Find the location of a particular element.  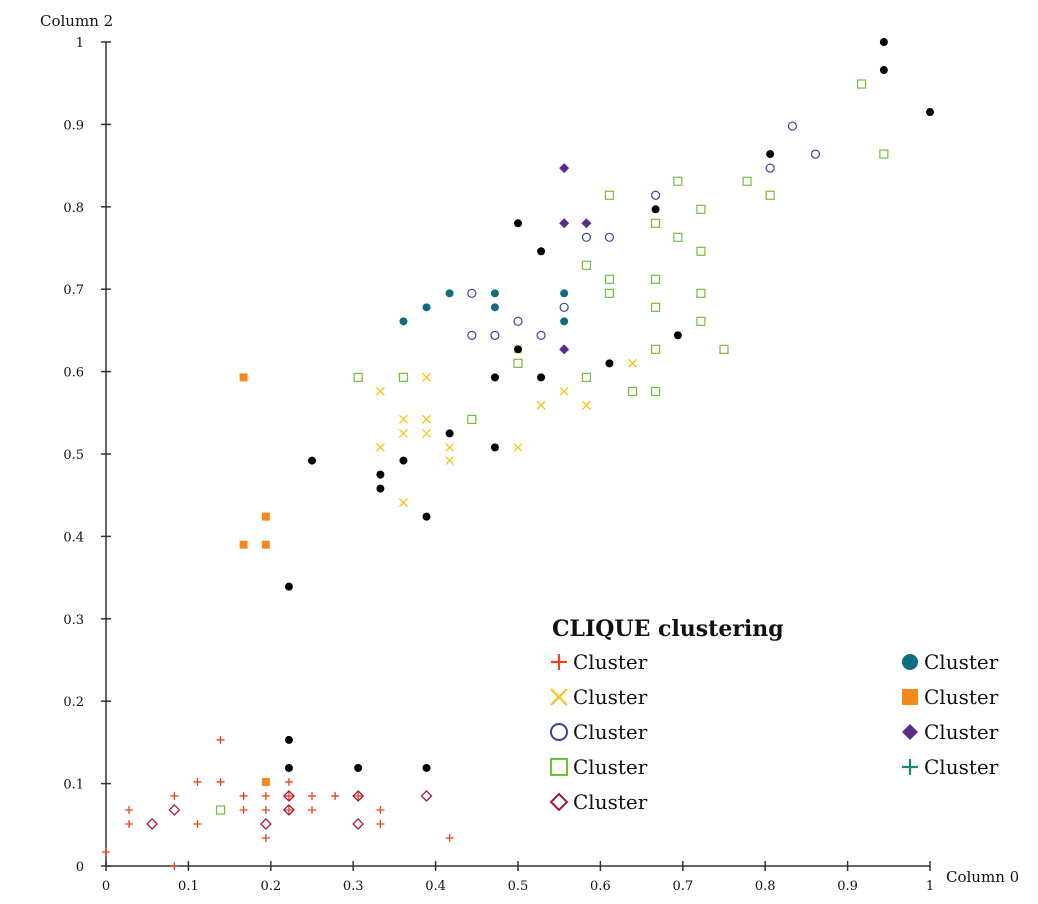

y-tick-label: 0.2 is located at coordinates (73, 702).